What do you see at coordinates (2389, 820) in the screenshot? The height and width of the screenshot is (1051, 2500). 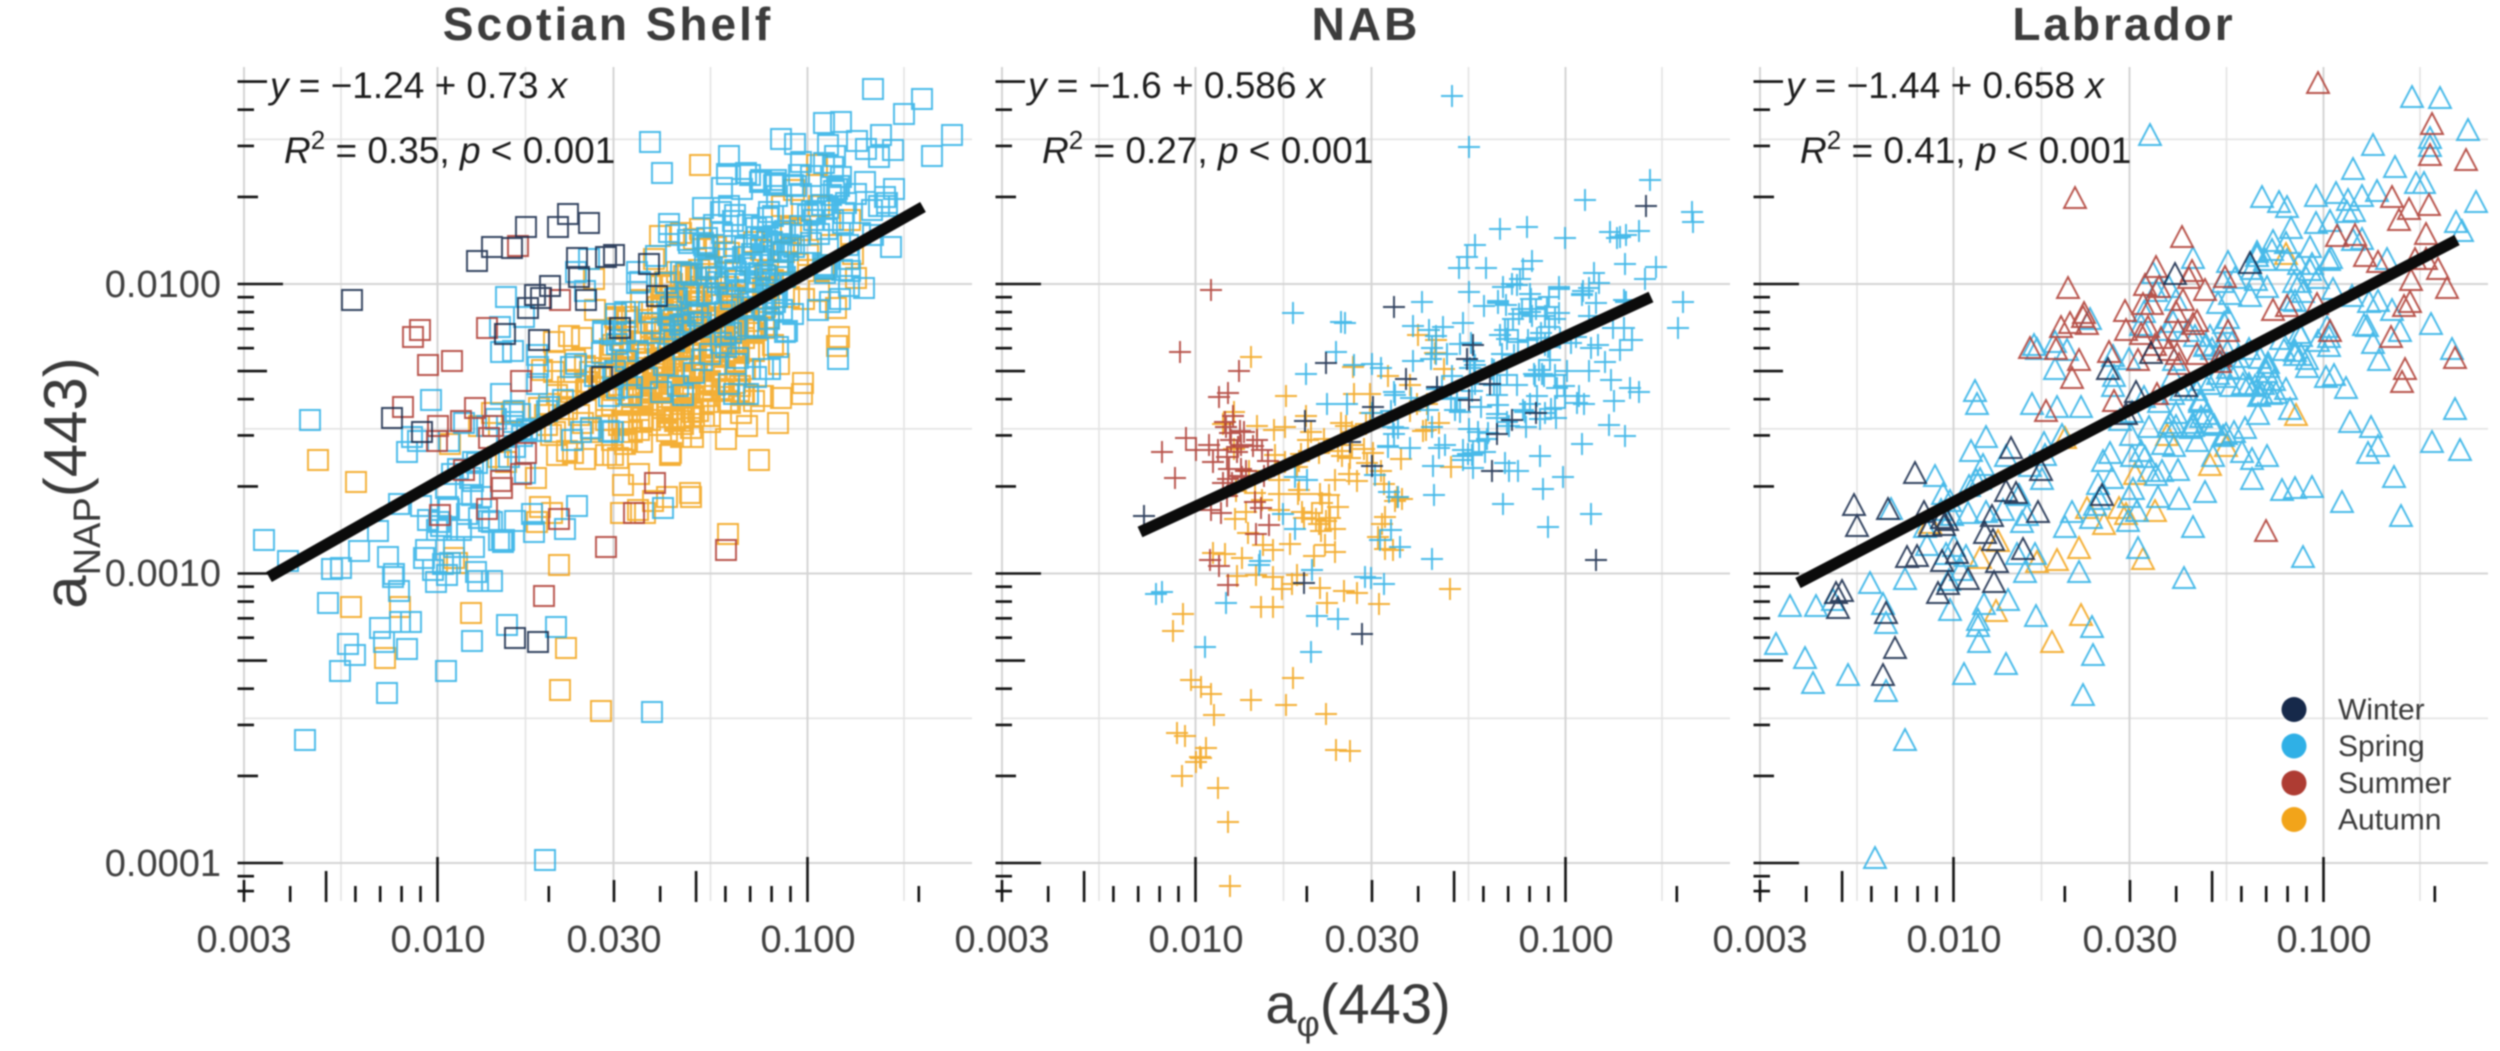 I see `svg-text: Autumn` at bounding box center [2389, 820].